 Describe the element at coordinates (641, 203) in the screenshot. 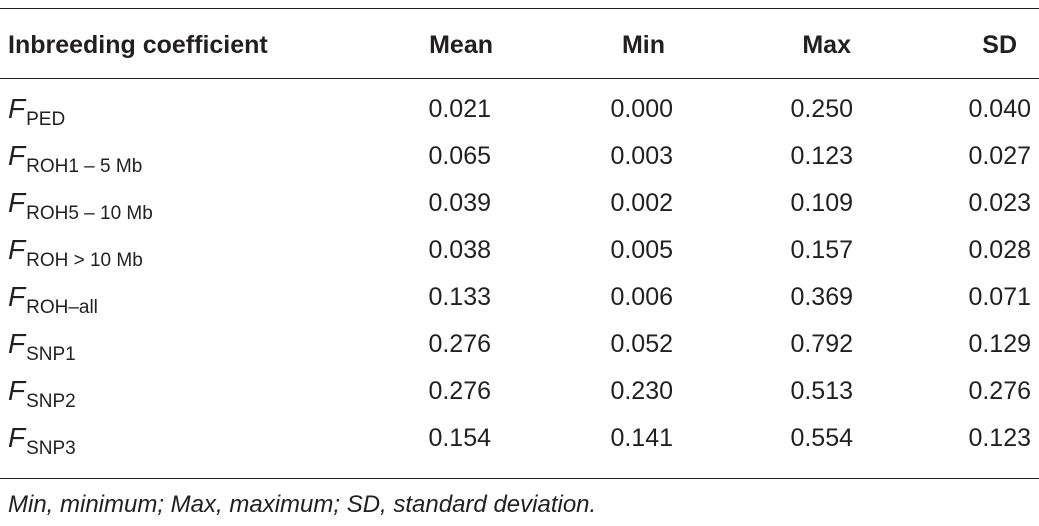

I see `row-min: 0.002` at that location.